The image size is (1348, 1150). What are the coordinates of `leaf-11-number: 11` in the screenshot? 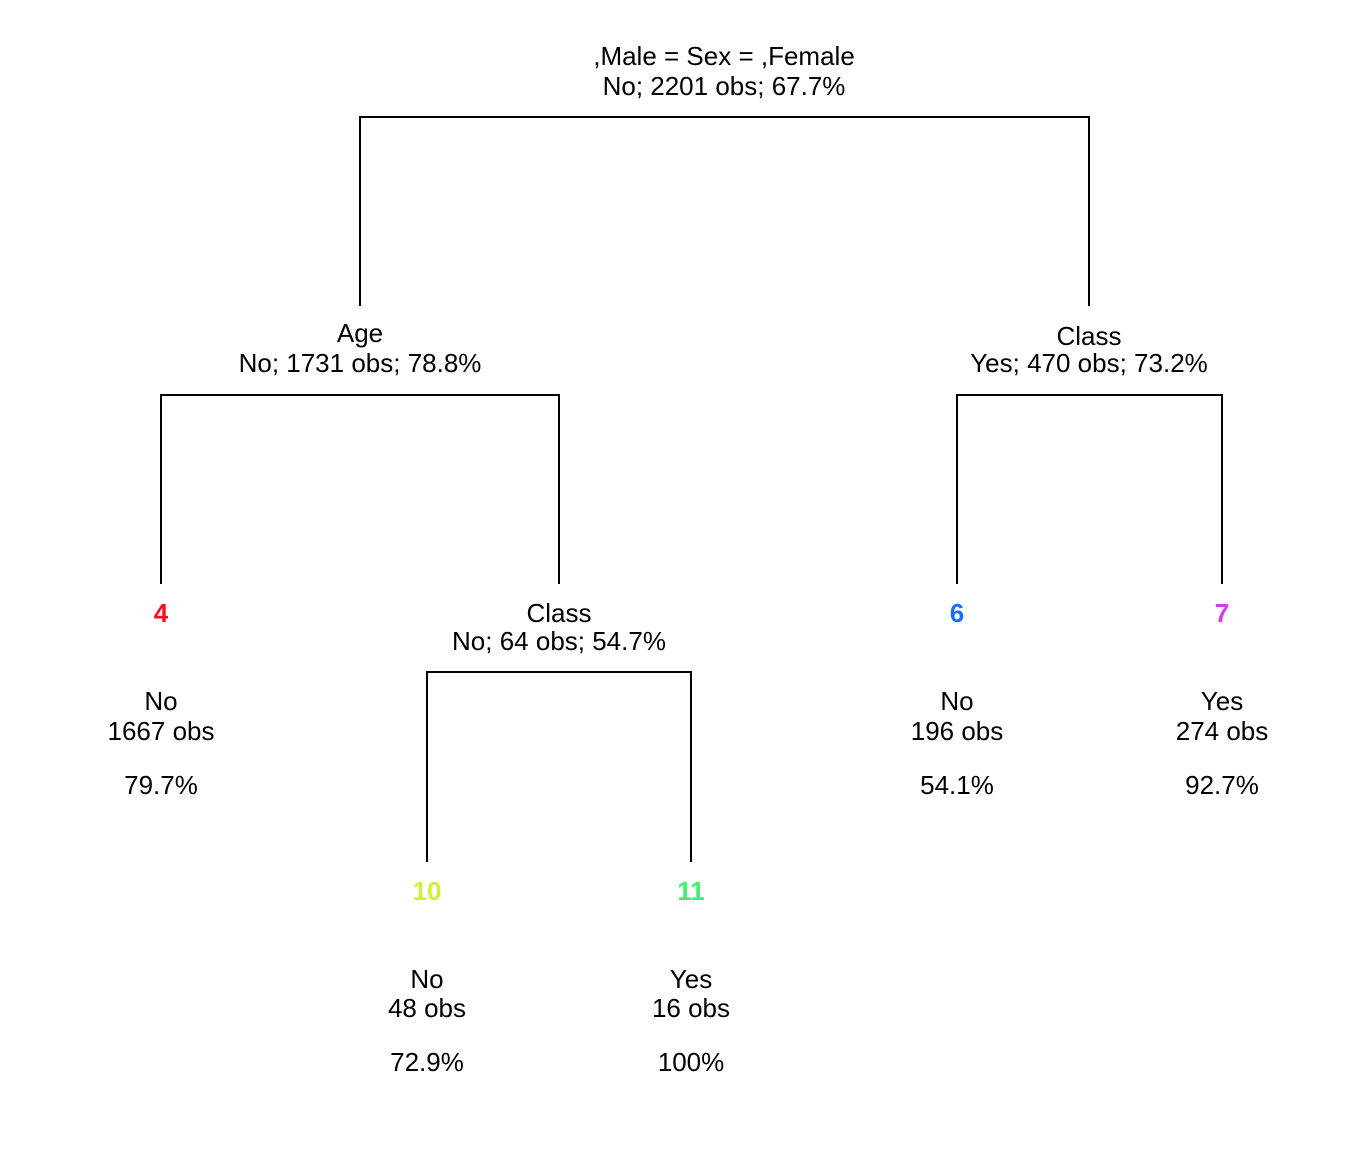 It's located at (691, 891).